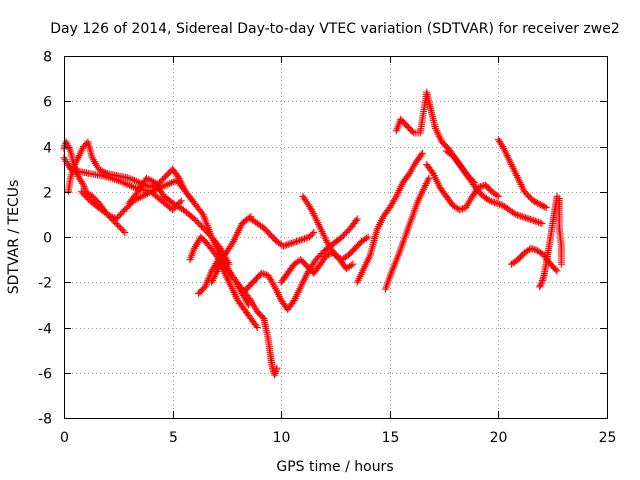  Describe the element at coordinates (64, 438) in the screenshot. I see `x-tick-label: 0` at that location.